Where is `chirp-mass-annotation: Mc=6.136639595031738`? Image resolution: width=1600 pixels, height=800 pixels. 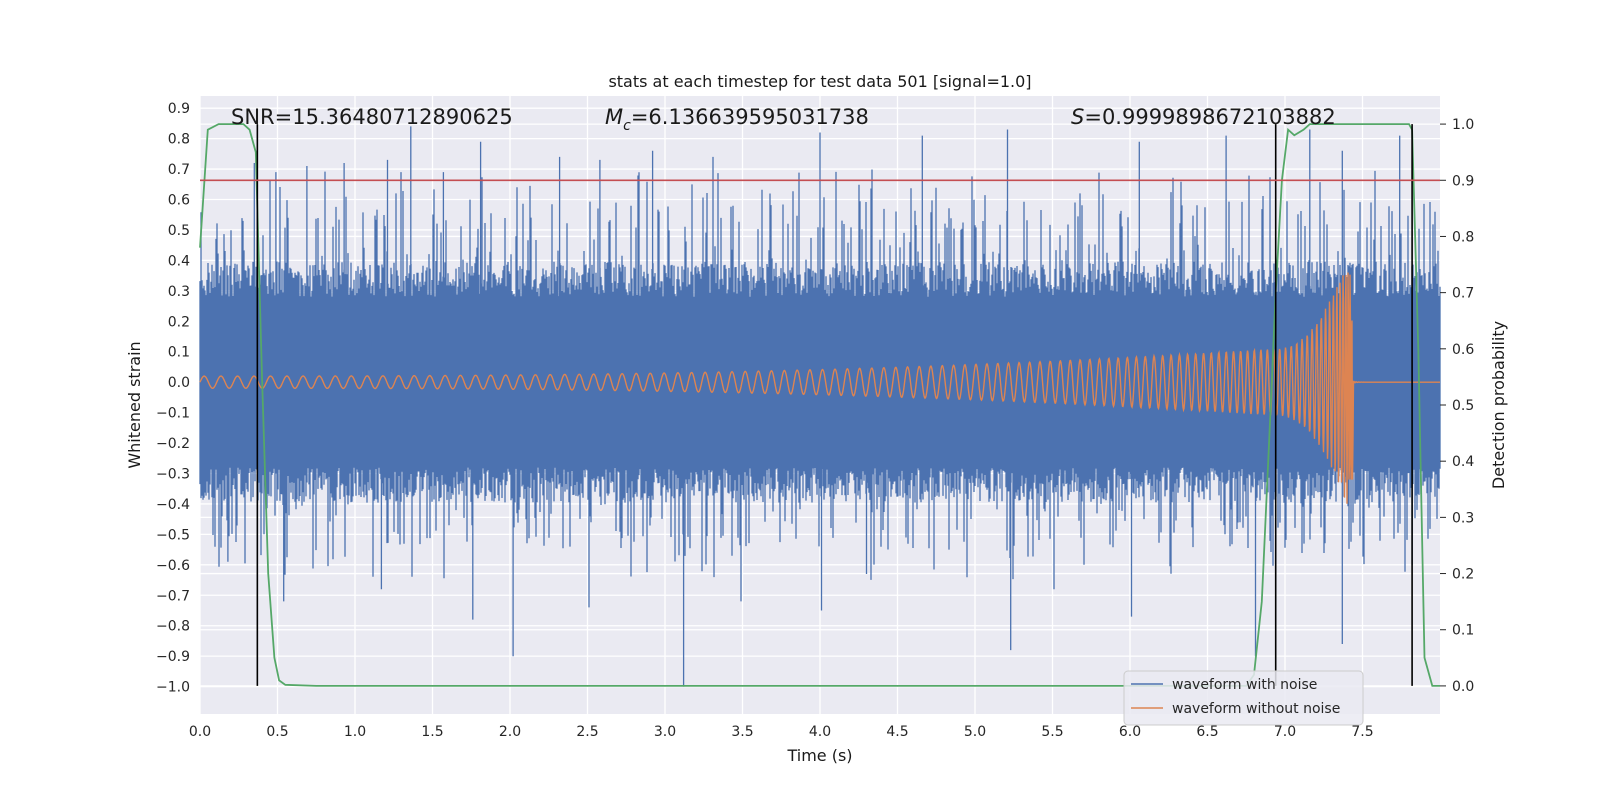
chirp-mass-annotation: Mc=6.136639595031738 is located at coordinates (737, 119).